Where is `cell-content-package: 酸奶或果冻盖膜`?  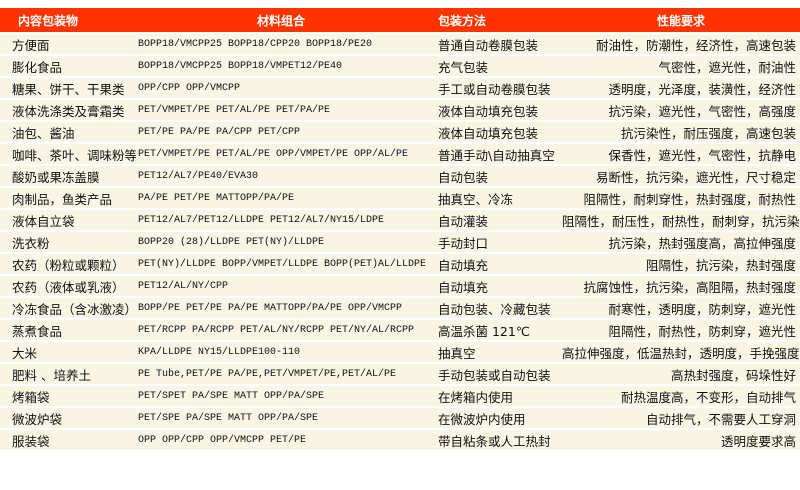 cell-content-package: 酸奶或果冻盖膜 is located at coordinates (68, 176).